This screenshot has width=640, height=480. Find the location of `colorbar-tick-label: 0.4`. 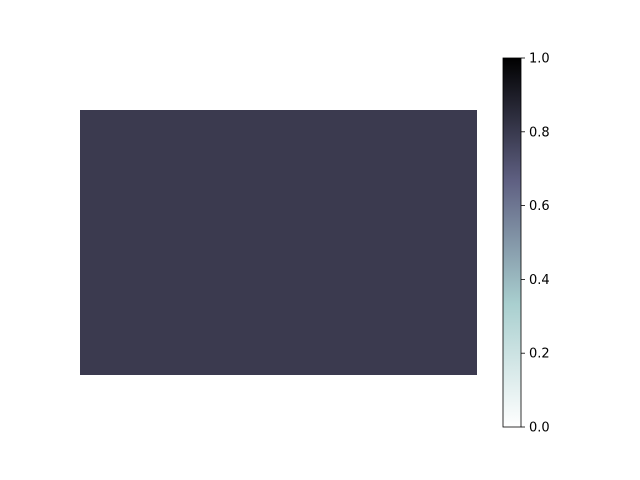

colorbar-tick-label: 0.4 is located at coordinates (539, 280).